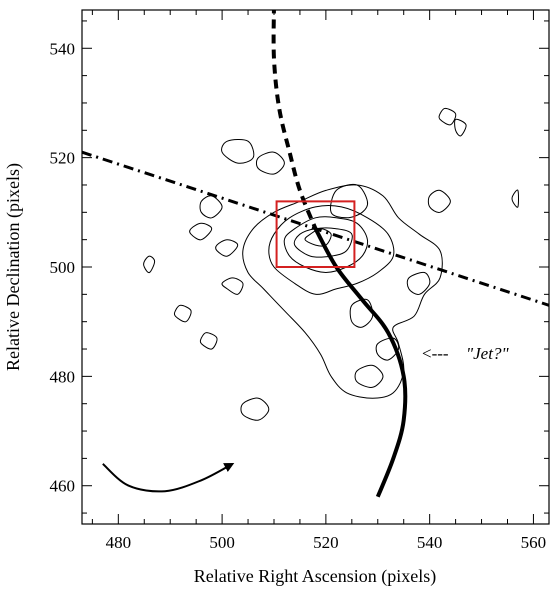 The image size is (558, 593). Describe the element at coordinates (326, 542) in the screenshot. I see `x-tick-label: 520` at that location.